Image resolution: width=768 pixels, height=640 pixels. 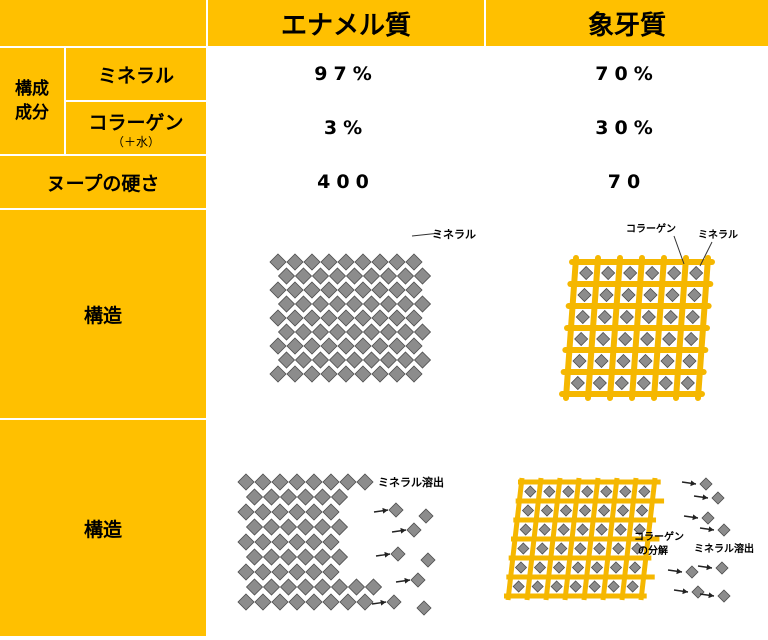 What do you see at coordinates (136, 74) in the screenshot?
I see `mineral-row-label: ミネラル` at bounding box center [136, 74].